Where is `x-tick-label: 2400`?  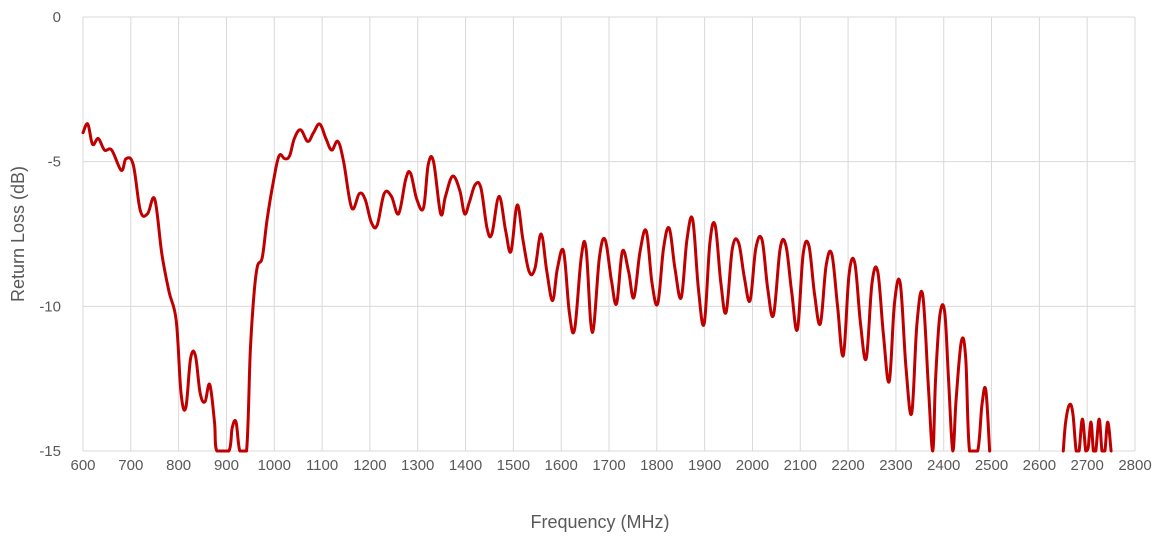
x-tick-label: 2400 is located at coordinates (943, 465).